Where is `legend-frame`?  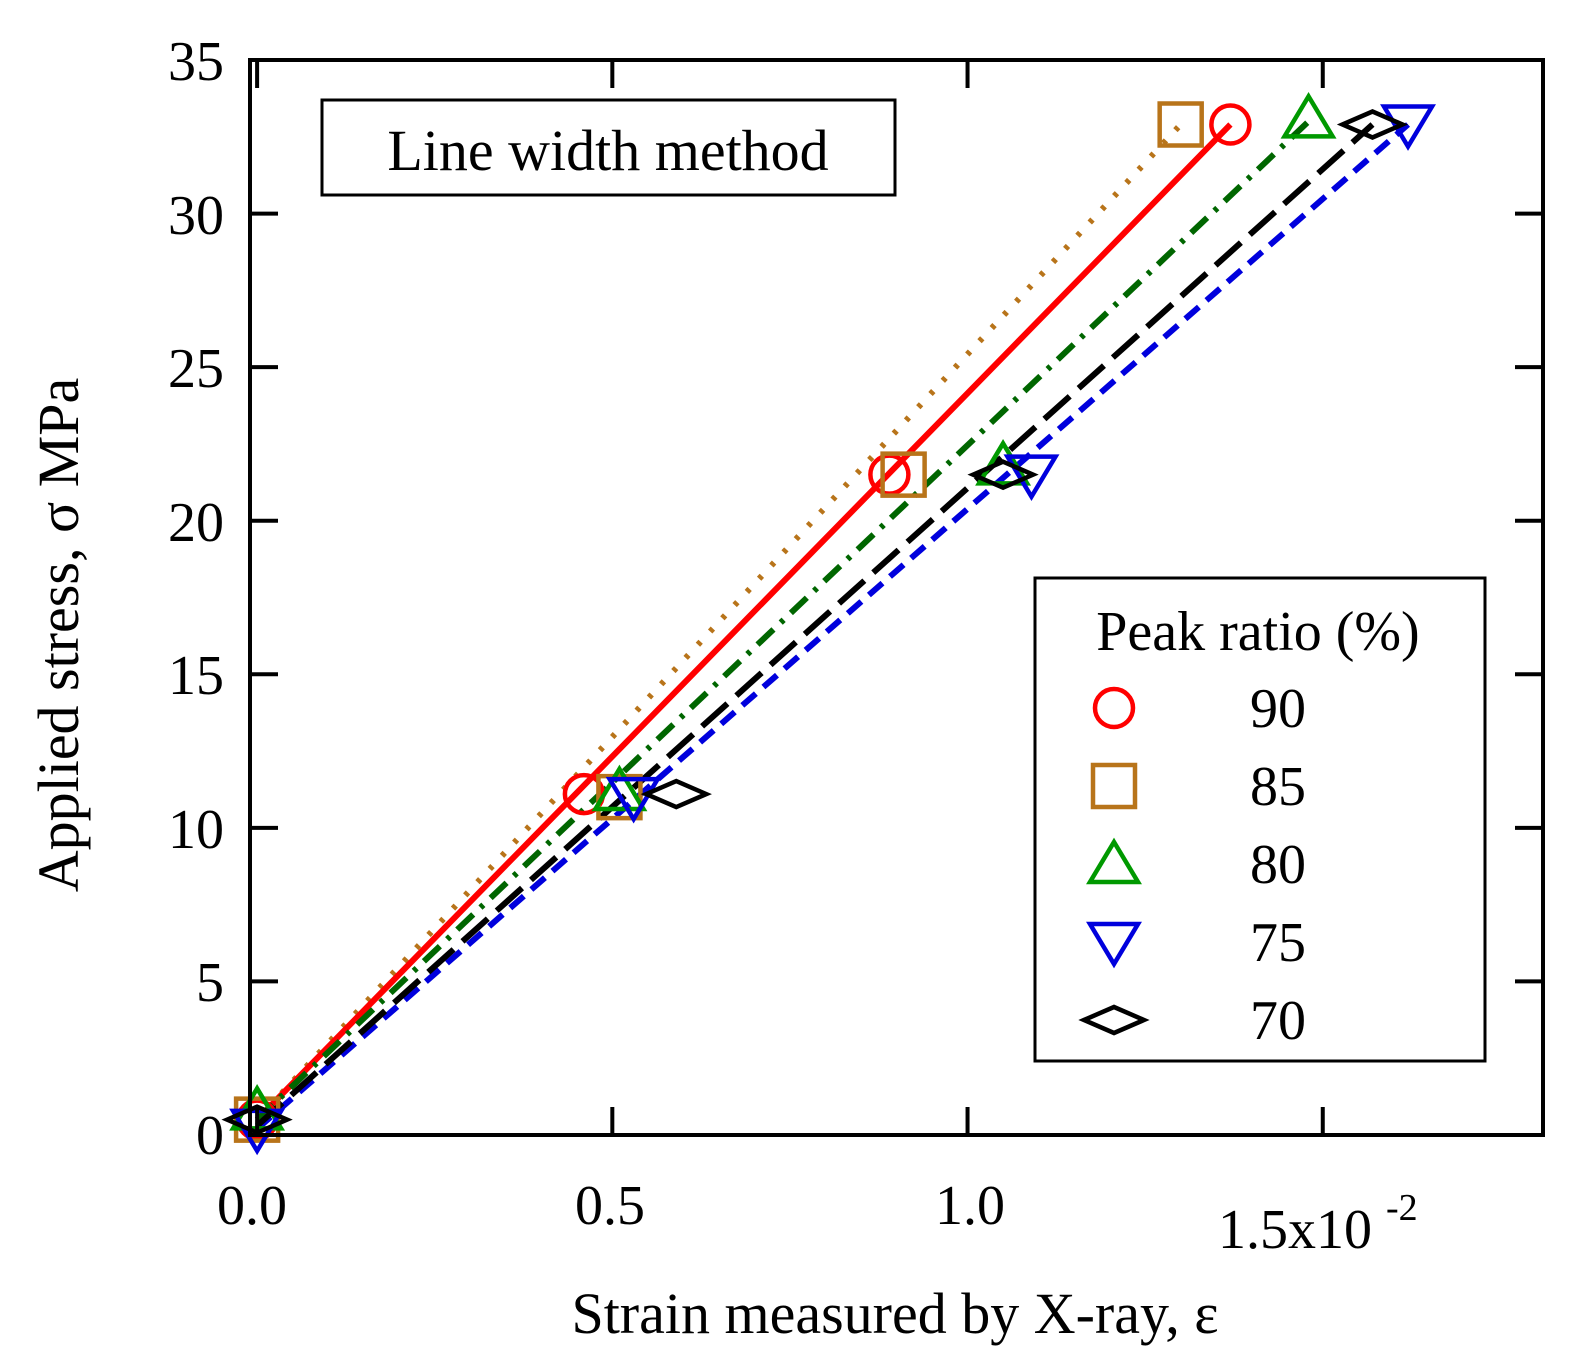
legend-frame is located at coordinates (1260, 819).